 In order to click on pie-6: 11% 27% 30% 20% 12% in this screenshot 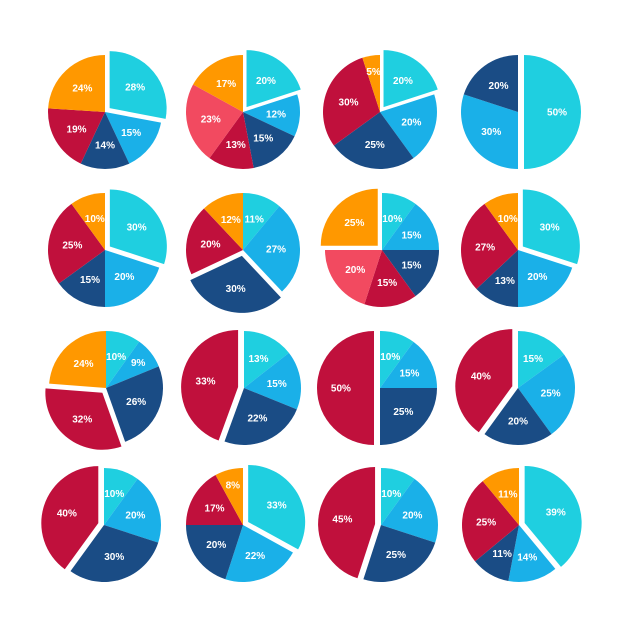, I will do `click(243, 253)`.